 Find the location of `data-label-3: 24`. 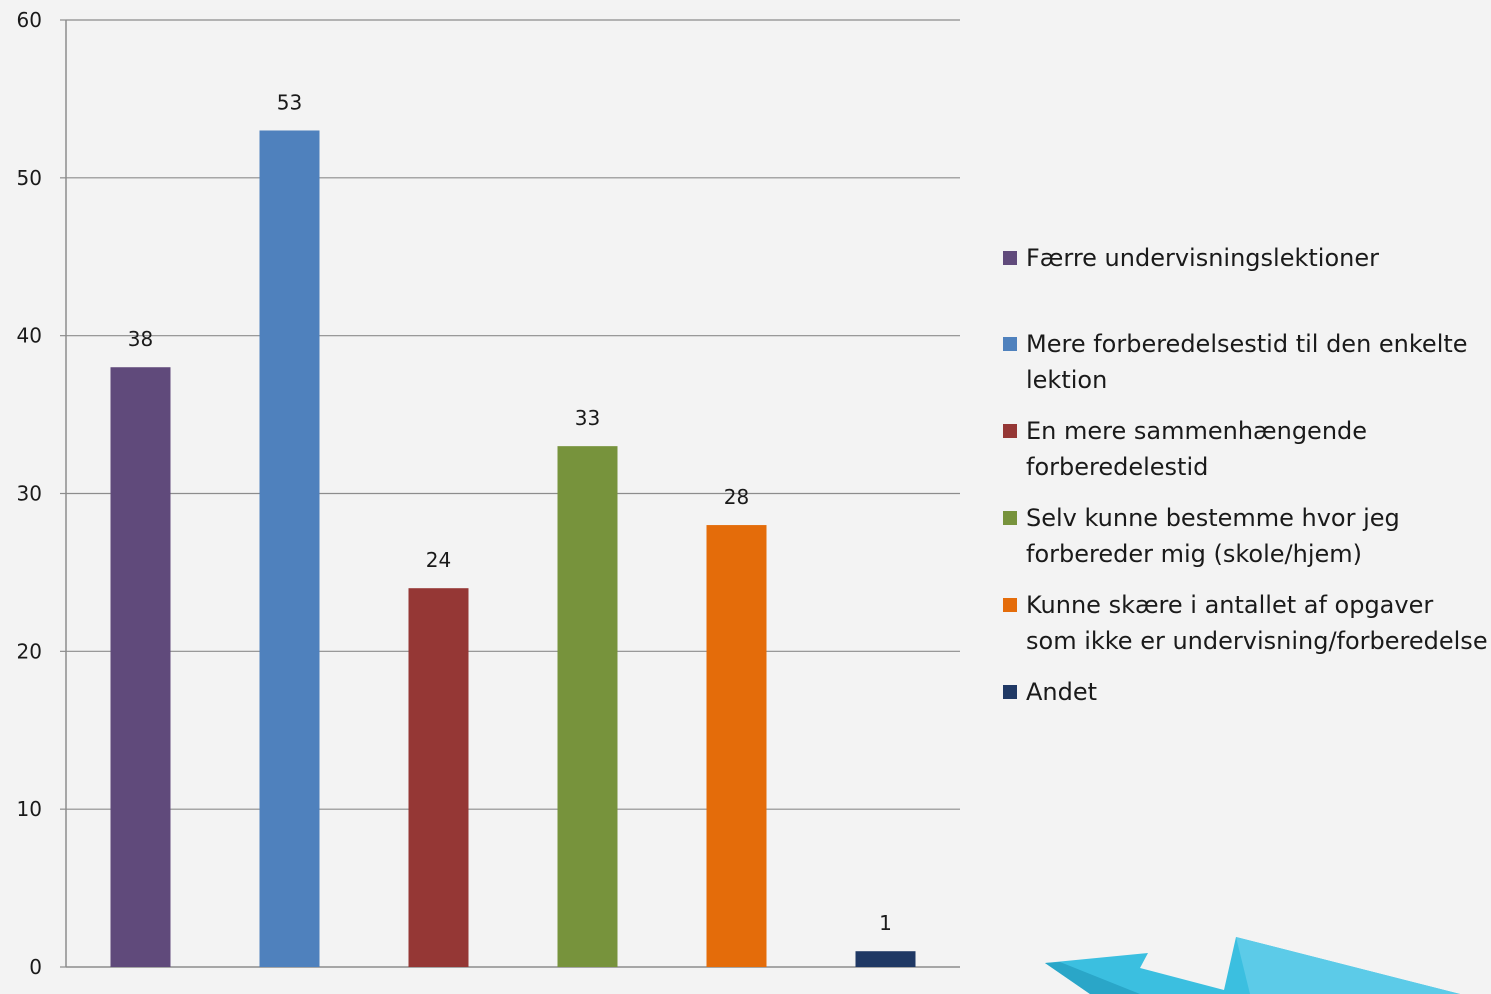

data-label-3: 24 is located at coordinates (438, 560).